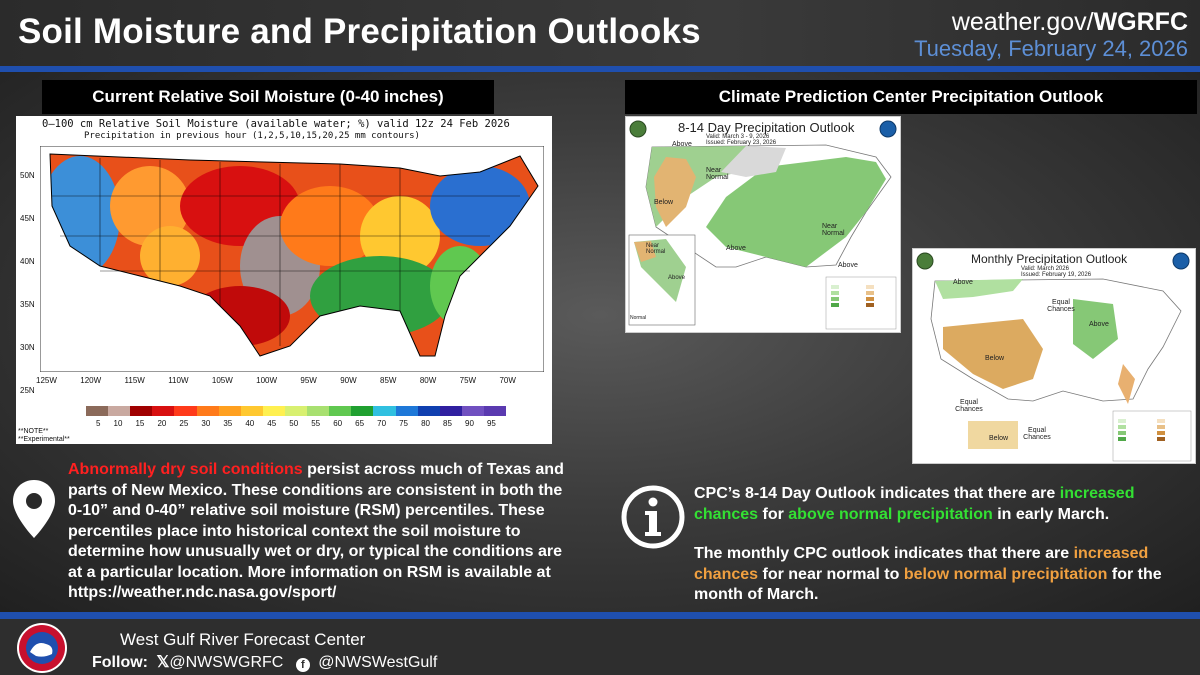 The image size is (1200, 675). I want to click on rsm-map-canvas, so click(292, 259).